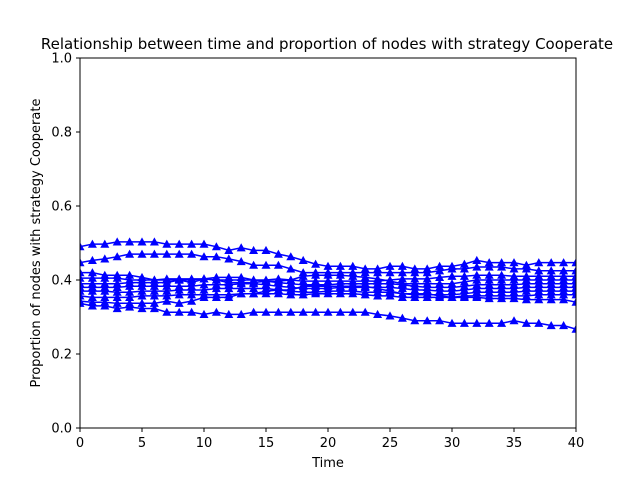 Image resolution: width=640 pixels, height=480 pixels. Describe the element at coordinates (327, 463) in the screenshot. I see `x-axis-label: Time` at that location.